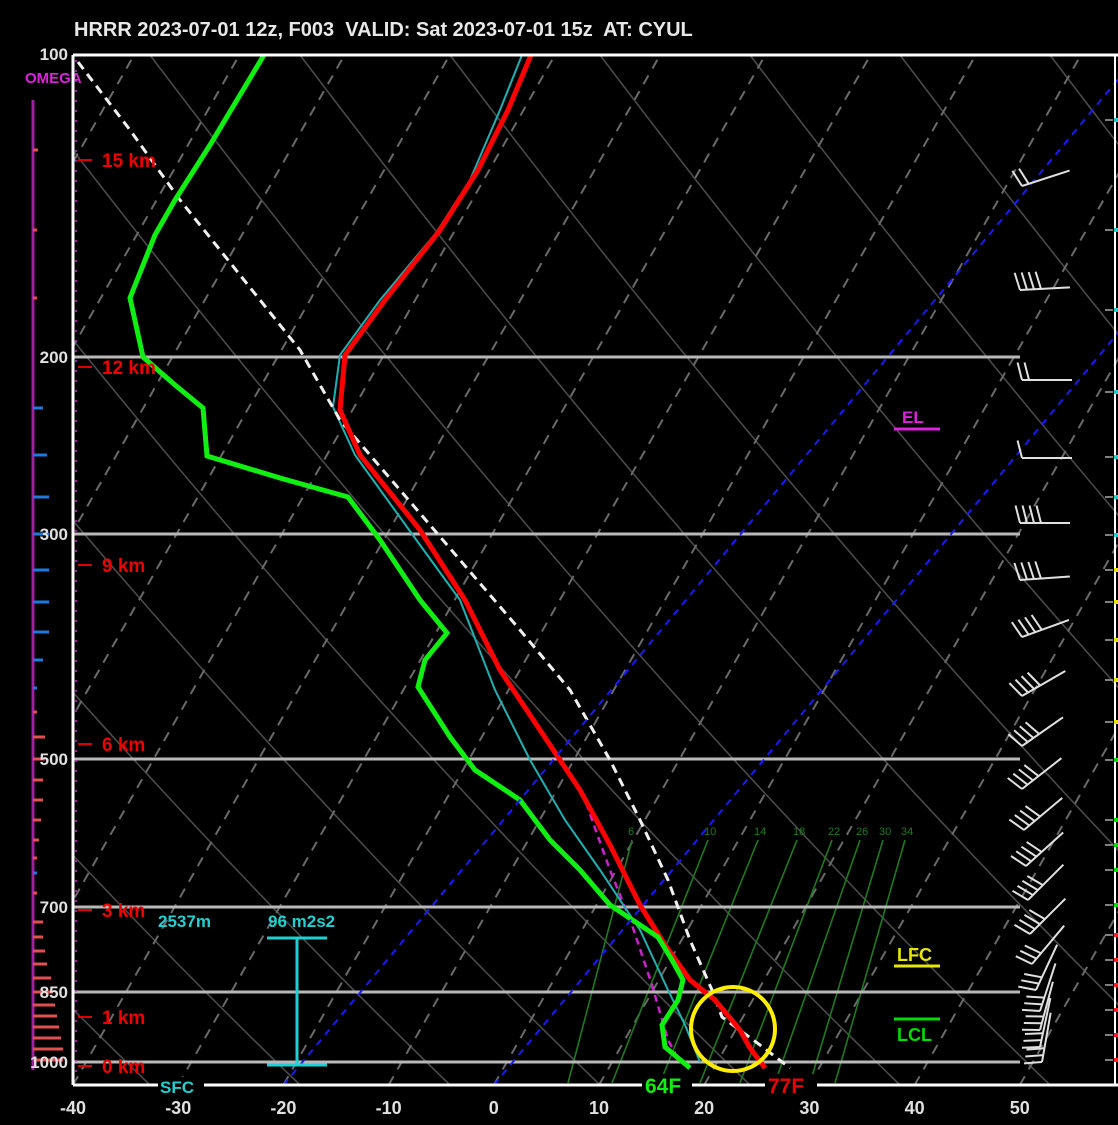 The width and height of the screenshot is (1118, 1125). Describe the element at coordinates (633, 932) in the screenshot. I see `wetbulb-profile` at that location.